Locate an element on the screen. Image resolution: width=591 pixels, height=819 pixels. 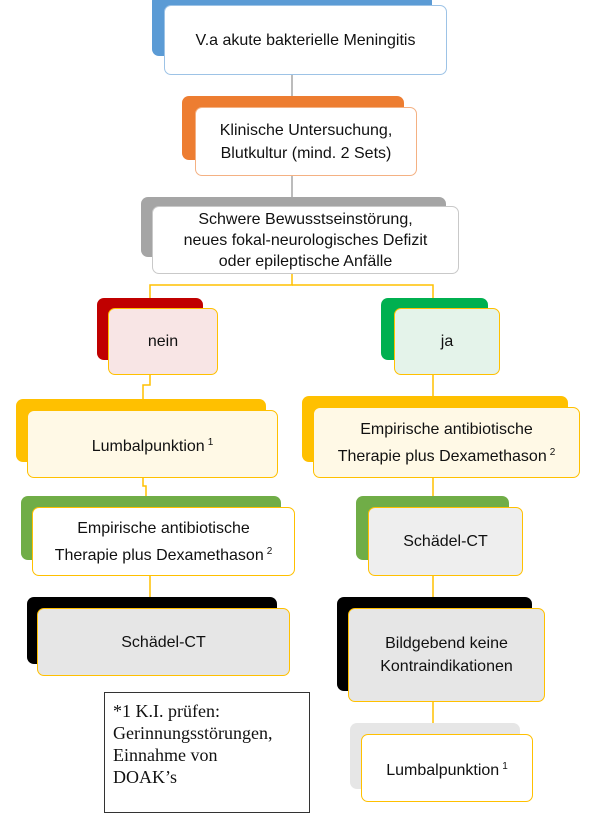
node-ct-right-box: Schädel-CT is located at coordinates (445, 541).